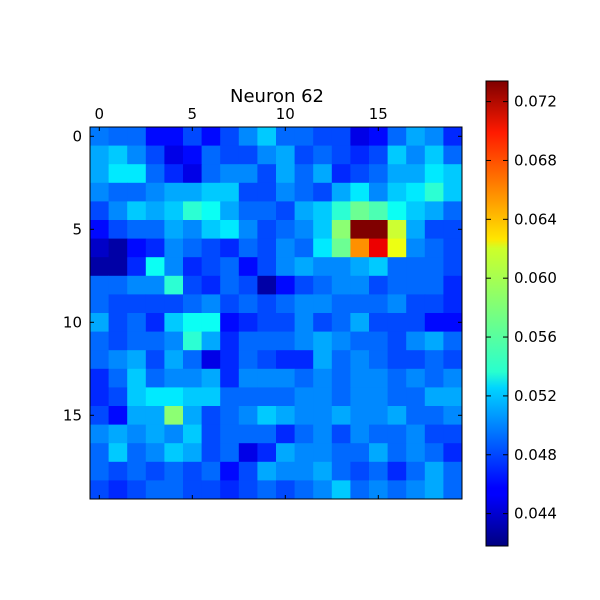 Image resolution: width=600 pixels, height=600 pixels. Describe the element at coordinates (378, 114) in the screenshot. I see `x-tick-label: 15` at that location.